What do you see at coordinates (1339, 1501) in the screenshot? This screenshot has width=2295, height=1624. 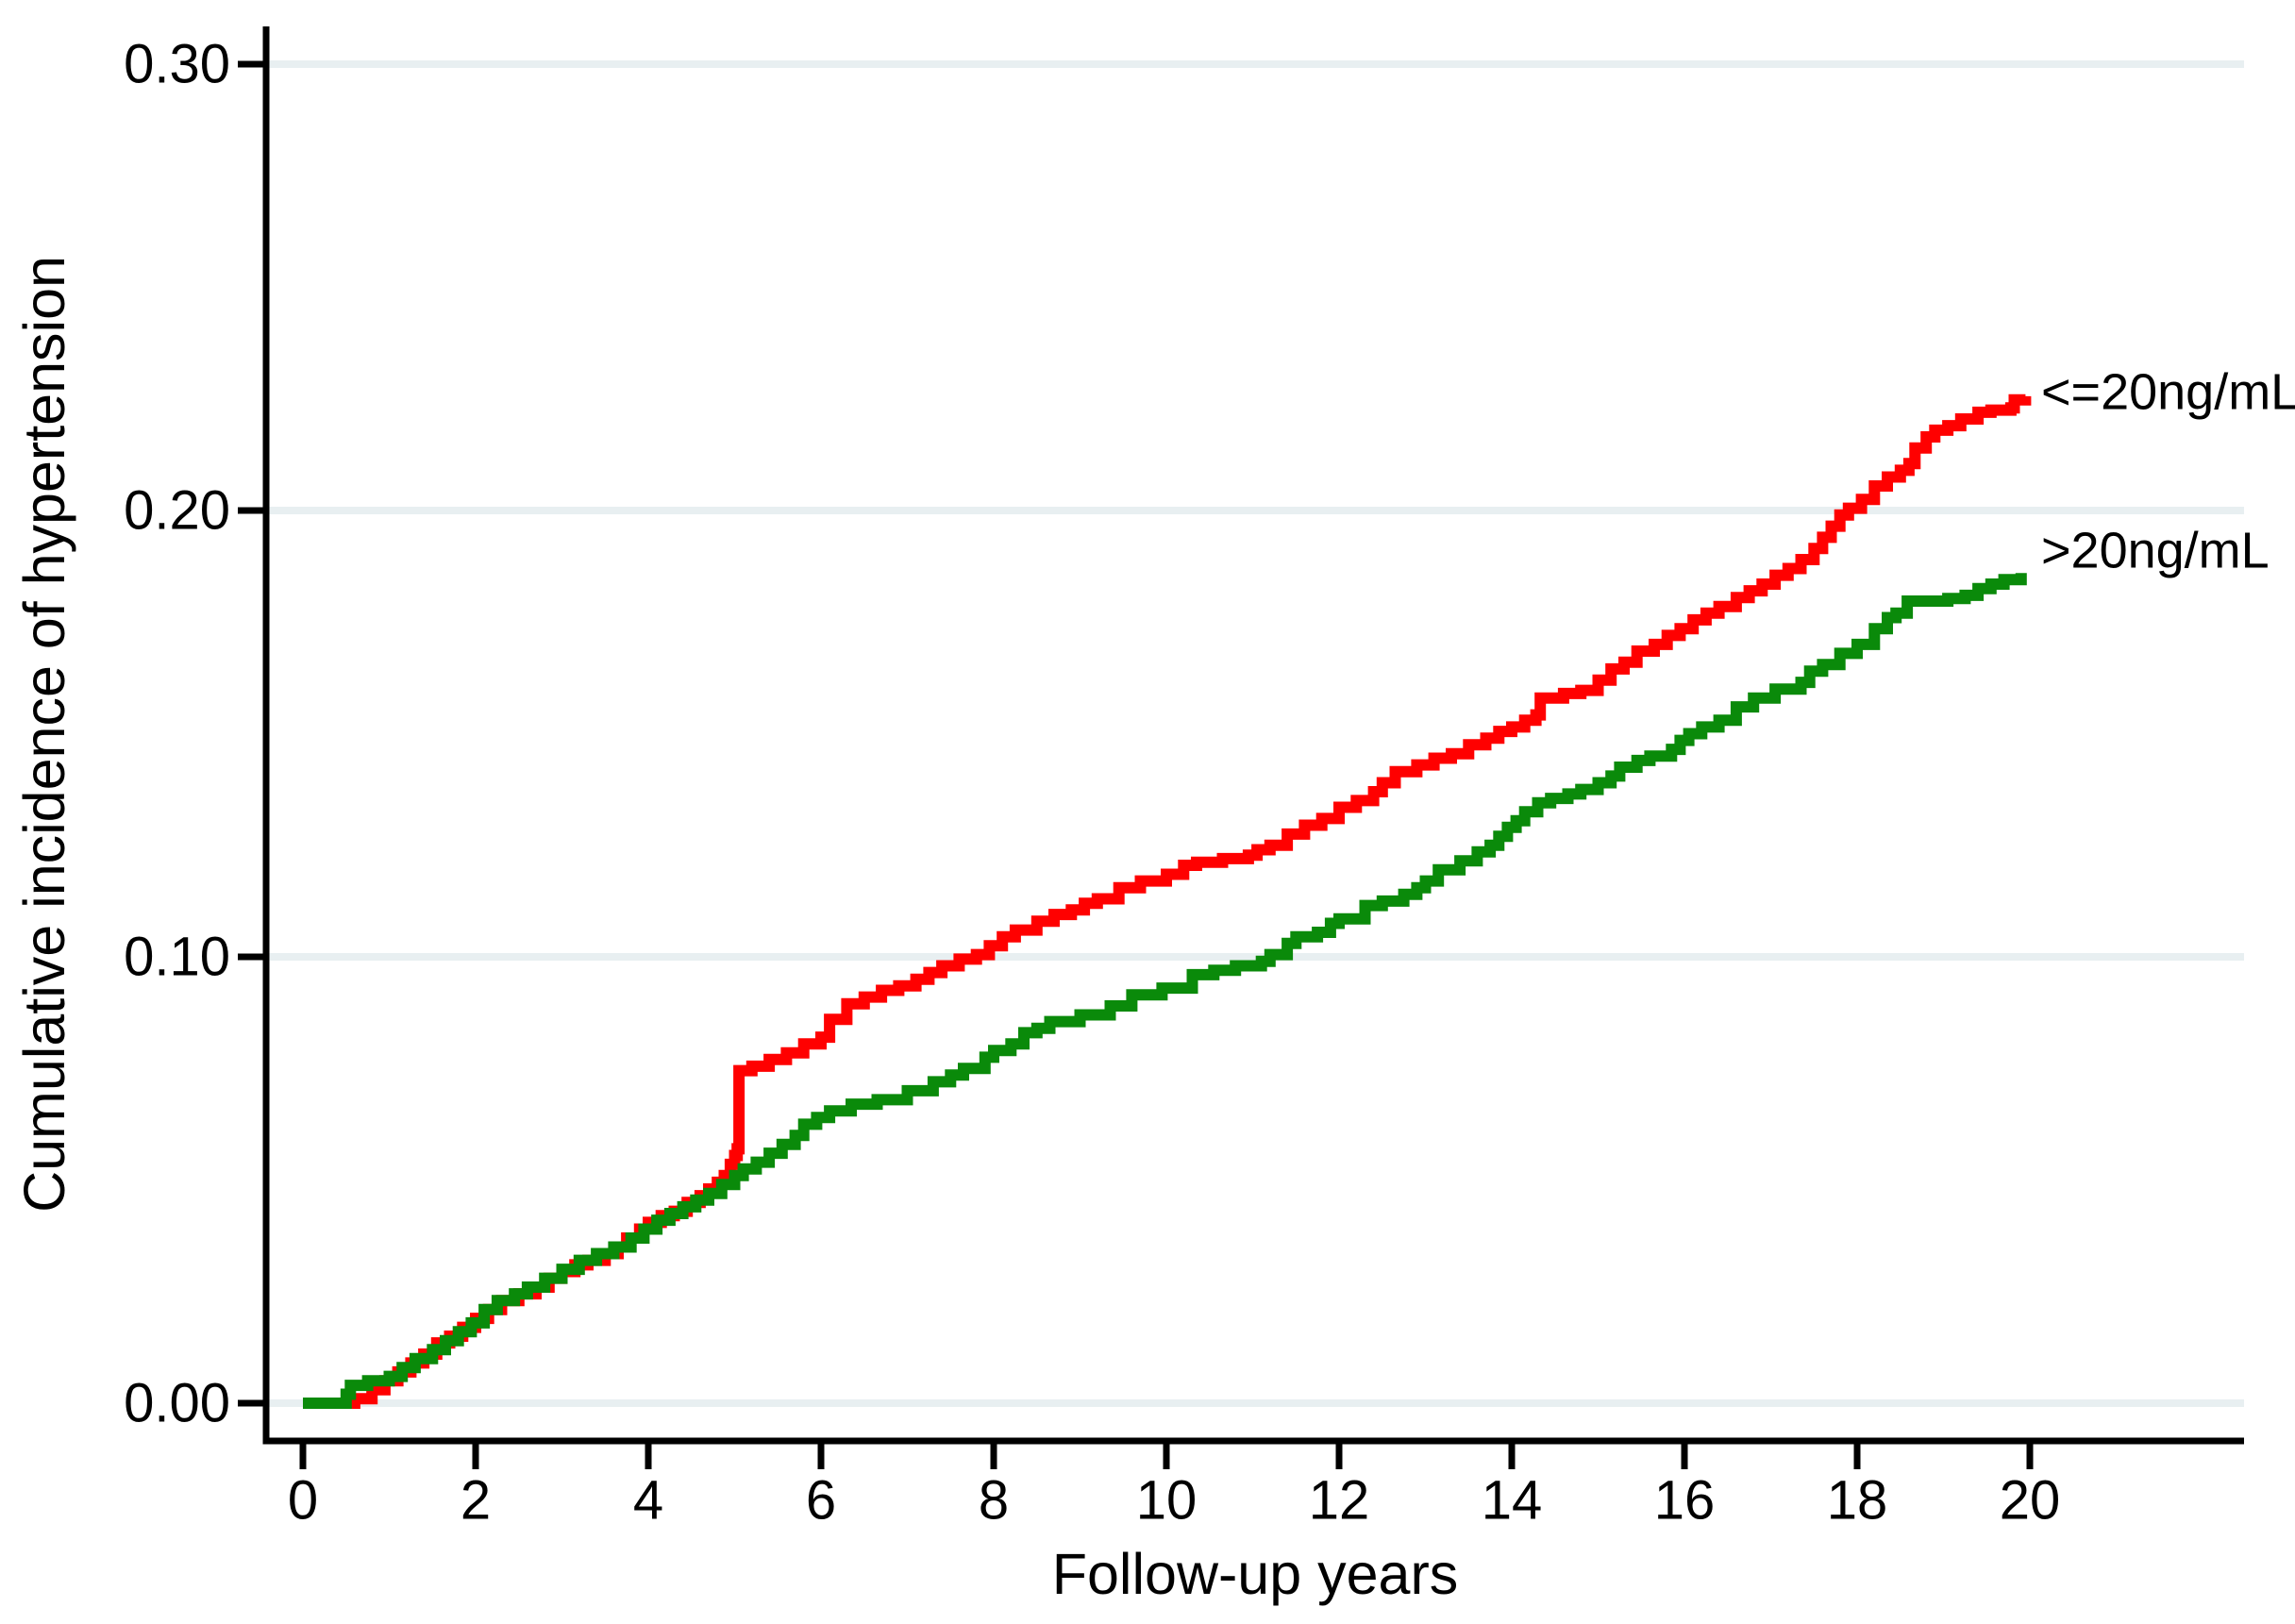 I see `x-tick-label-12: 12` at bounding box center [1339, 1501].